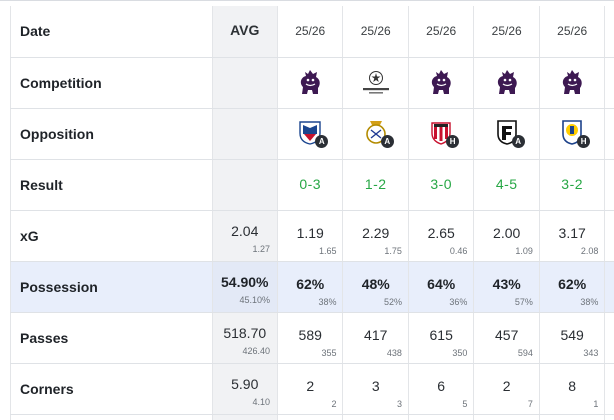 This screenshot has height=420, width=614. What do you see at coordinates (458, 250) in the screenshot?
I see `stat-opponent-value: 0.46` at bounding box center [458, 250].